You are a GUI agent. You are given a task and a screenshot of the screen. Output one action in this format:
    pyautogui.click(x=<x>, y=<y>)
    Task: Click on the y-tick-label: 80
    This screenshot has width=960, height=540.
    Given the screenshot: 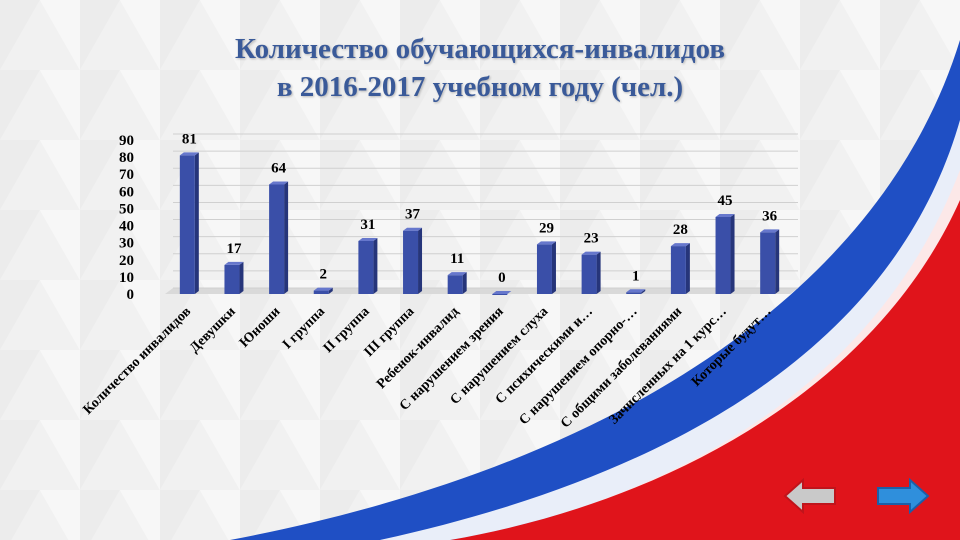 What is the action you would take?
    pyautogui.click(x=126, y=158)
    